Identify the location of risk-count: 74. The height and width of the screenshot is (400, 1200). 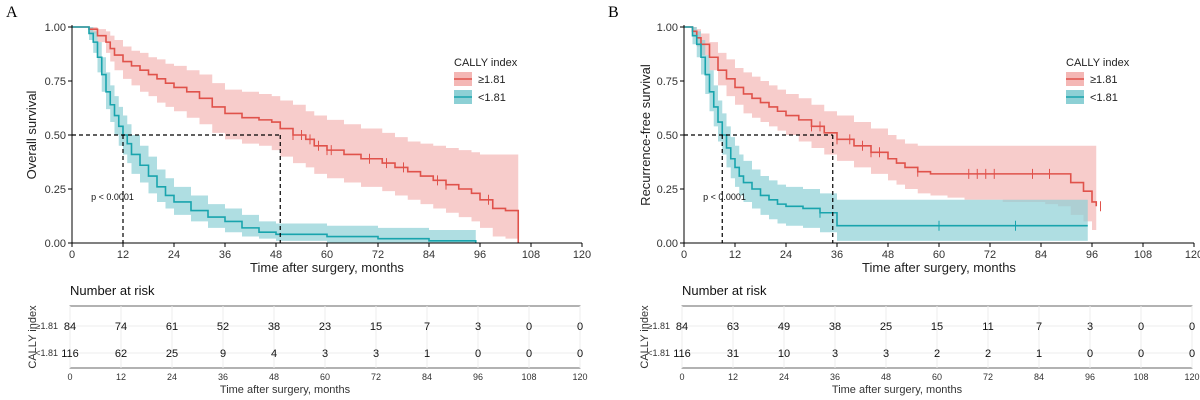
(121, 327).